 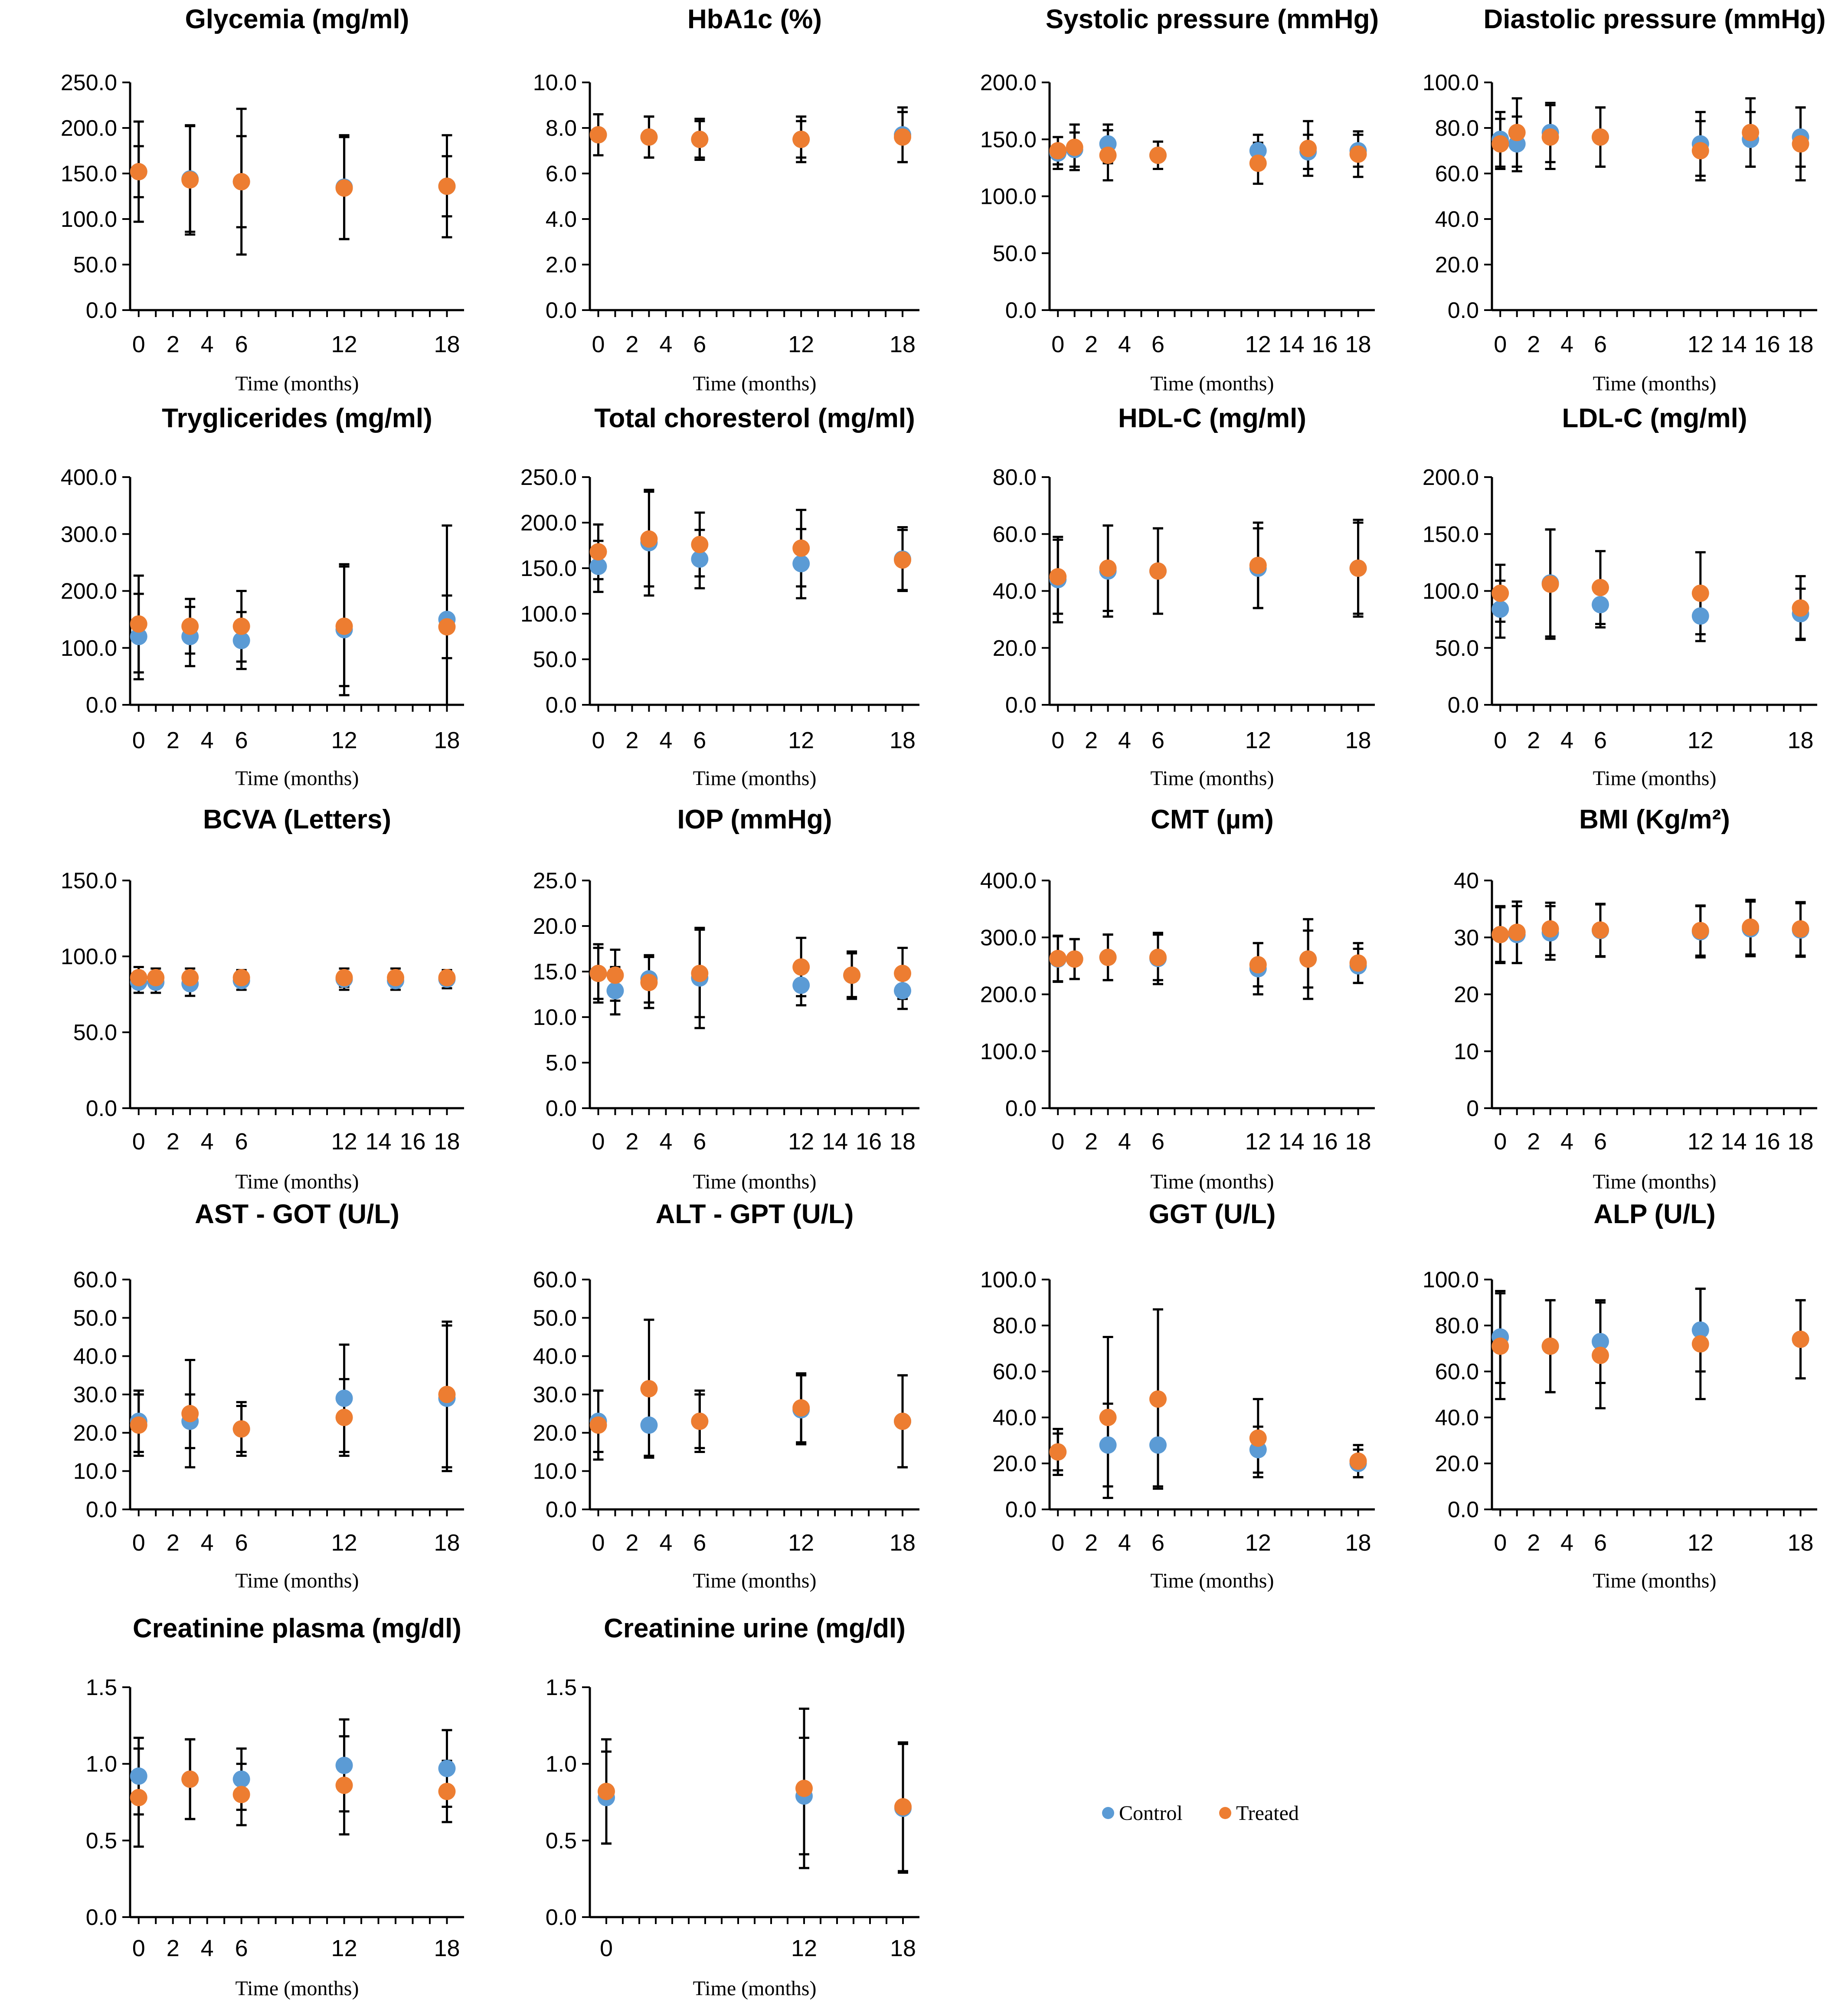 I want to click on y-tick-label: 5.0, so click(x=562, y=1063).